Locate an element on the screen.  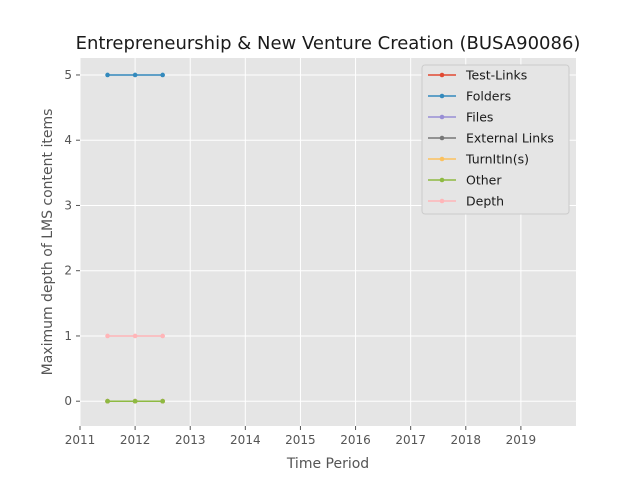
legend-item-turnitin-s: TurnItIn(s) is located at coordinates (478, 159).